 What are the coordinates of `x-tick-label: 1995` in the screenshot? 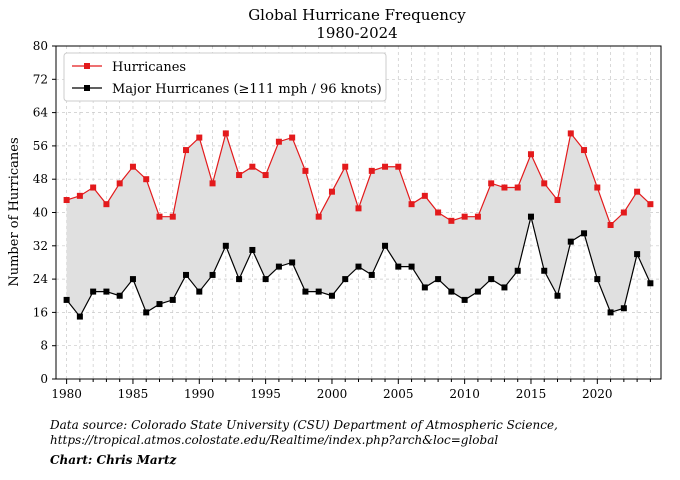 It's located at (265, 394).